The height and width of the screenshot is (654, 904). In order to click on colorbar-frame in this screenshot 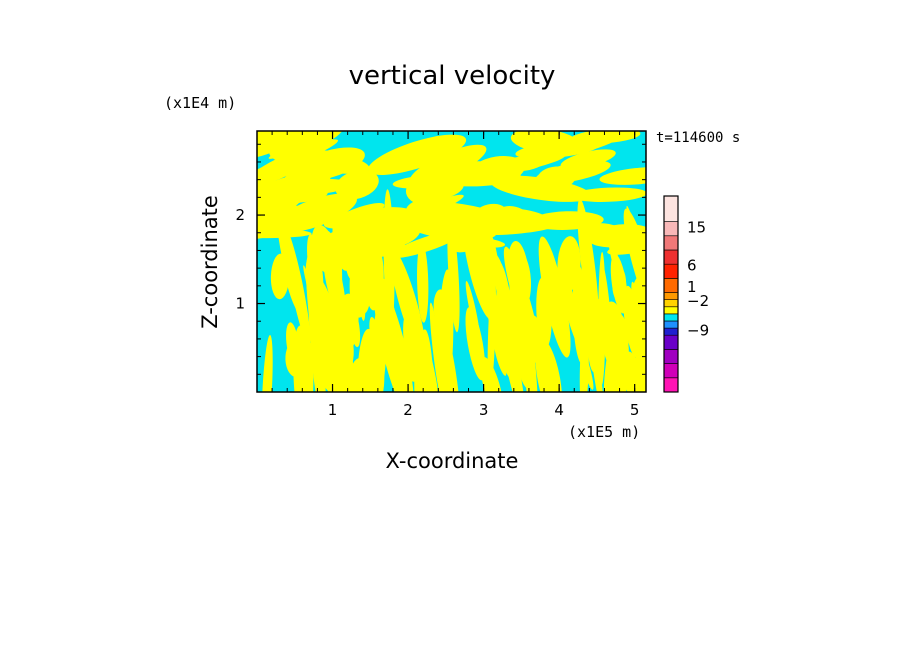, I will do `click(671, 294)`.